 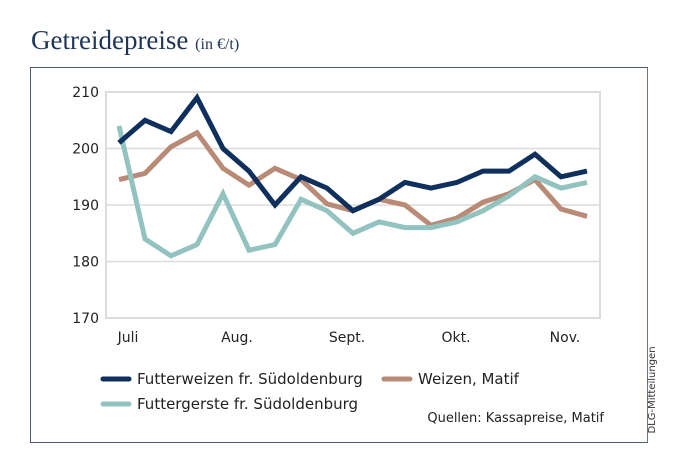 I want to click on title-unit: (in €/t), so click(x=217, y=44).